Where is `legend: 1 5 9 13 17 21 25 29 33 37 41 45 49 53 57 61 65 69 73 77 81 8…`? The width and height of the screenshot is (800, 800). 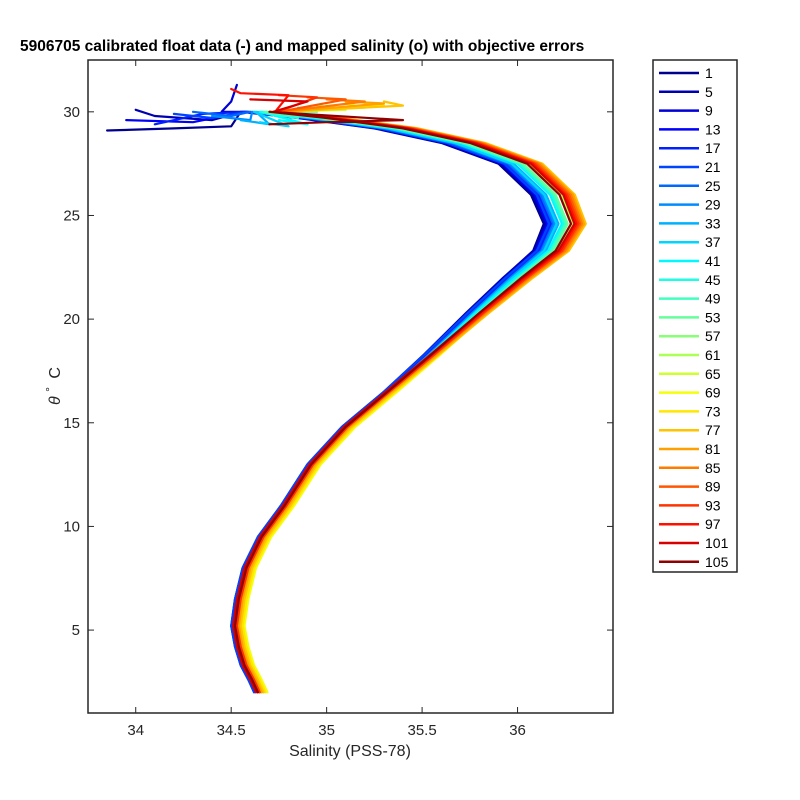 legend: 1 5 9 13 17 21 25 29 33 37 41 45 49 53 57 61 65 69 73 77 81 8… is located at coordinates (695, 316).